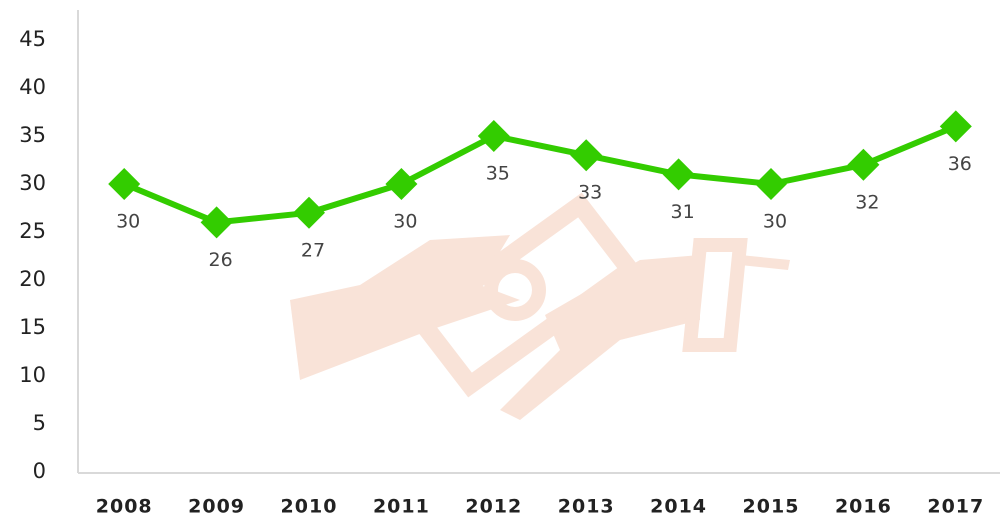 The height and width of the screenshot is (524, 1000). I want to click on x-tick-label: 2015, so click(771, 507).